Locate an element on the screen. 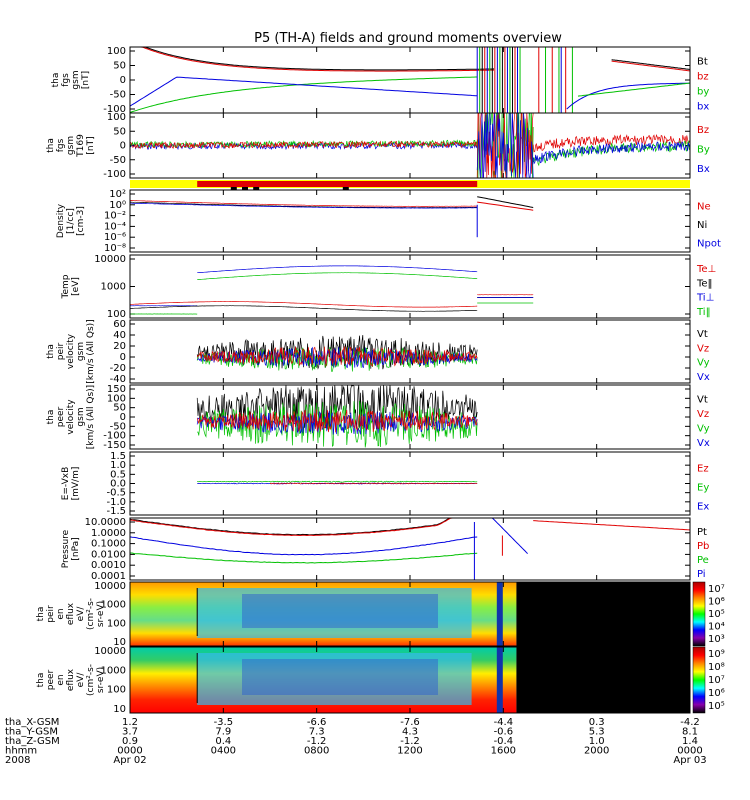  ephemeris-row-label: tha_X-GSM is located at coordinates (32, 722).